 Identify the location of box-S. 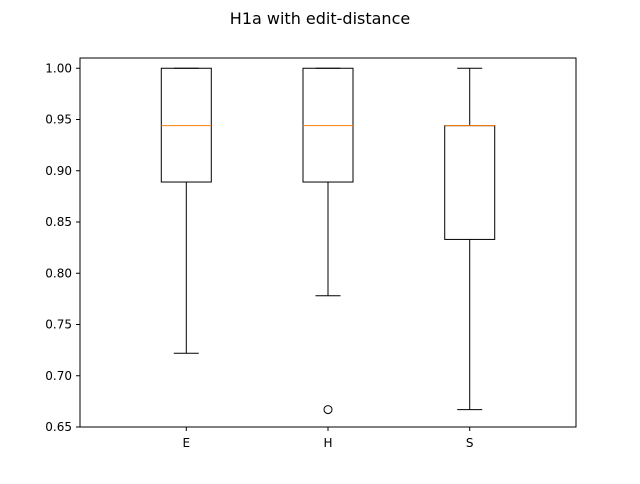
(470, 182).